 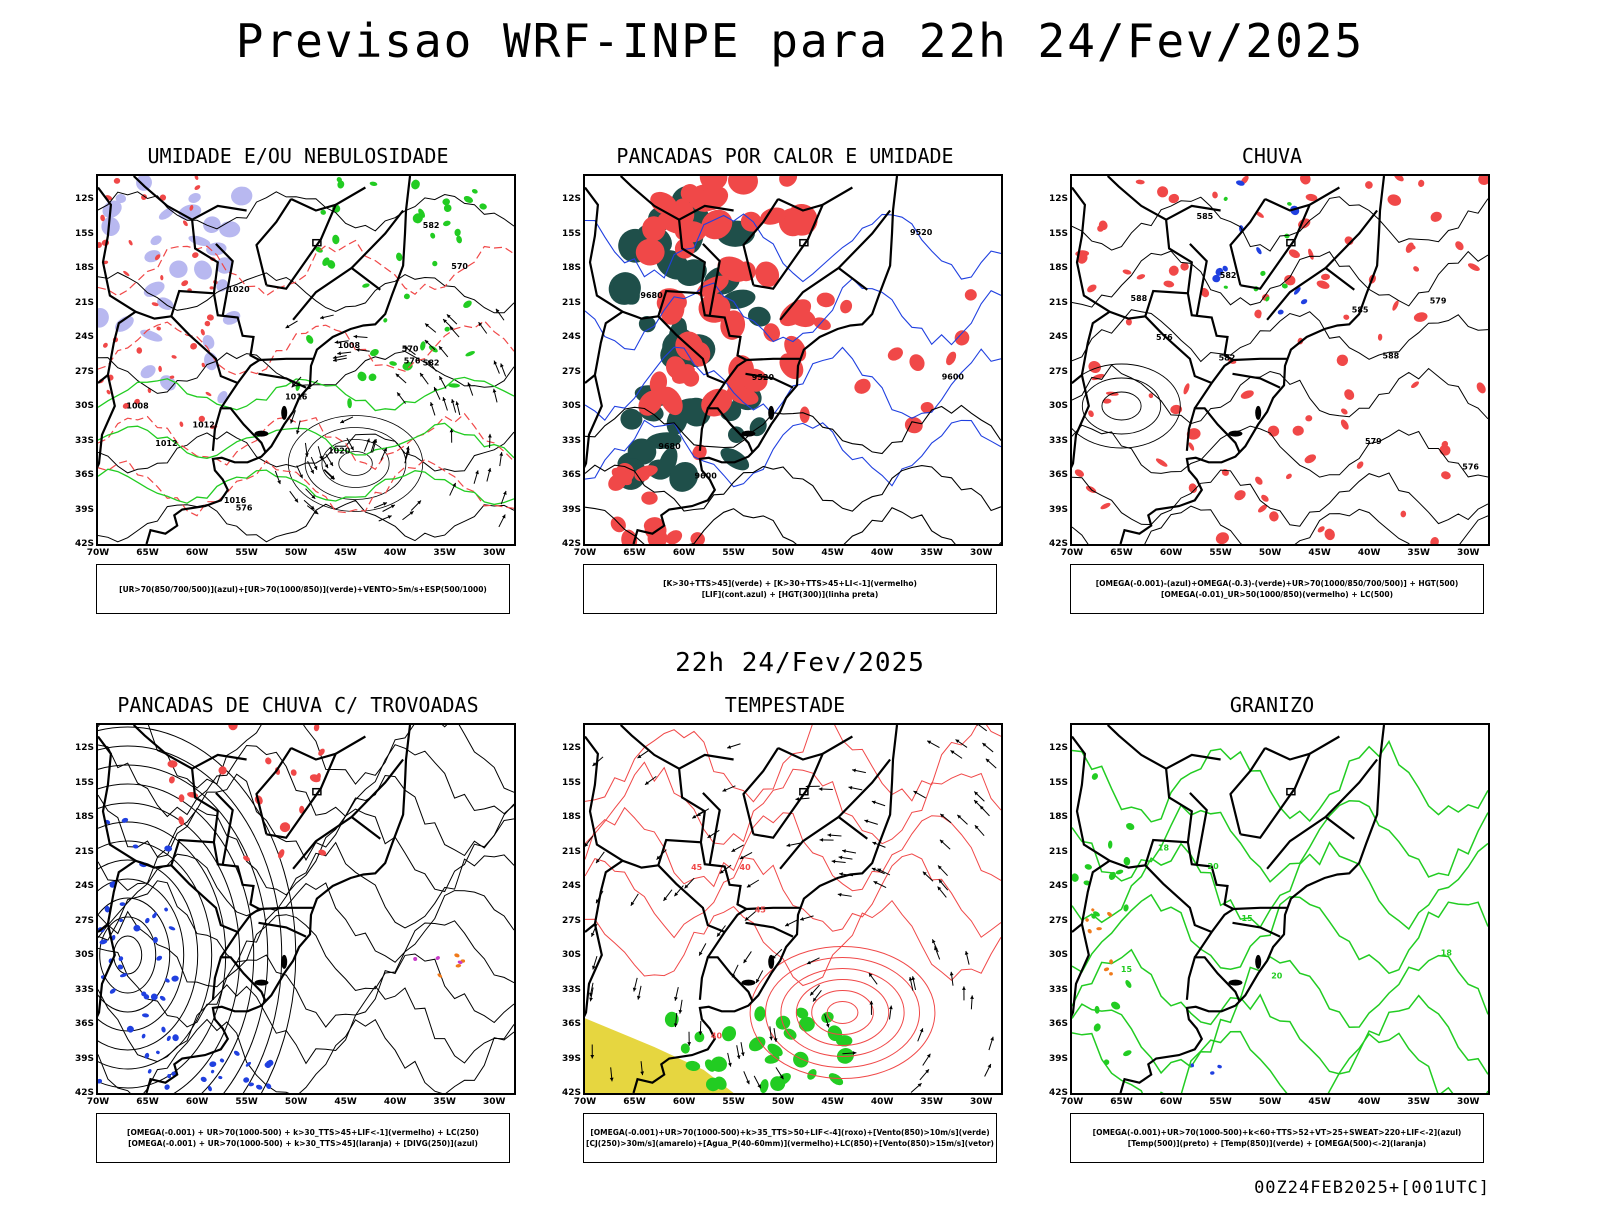 What do you see at coordinates (1470, 467) in the screenshot?
I see `contour-label: 576` at bounding box center [1470, 467].